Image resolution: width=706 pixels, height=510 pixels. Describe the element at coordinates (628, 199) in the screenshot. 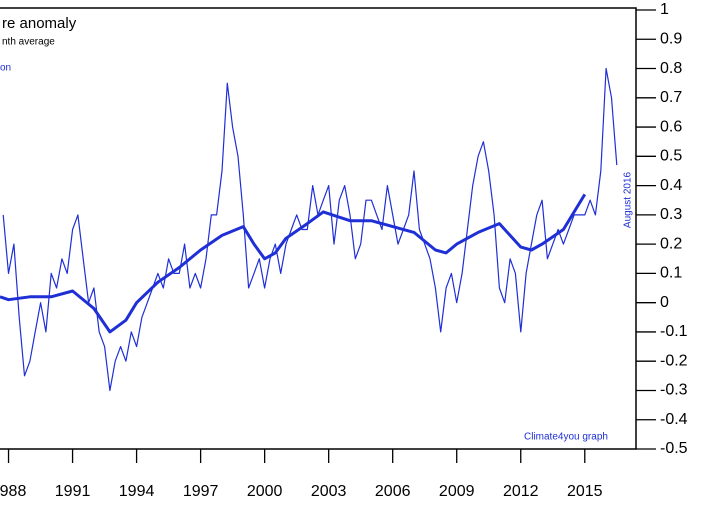

I see `date-annotation: August 2016` at that location.